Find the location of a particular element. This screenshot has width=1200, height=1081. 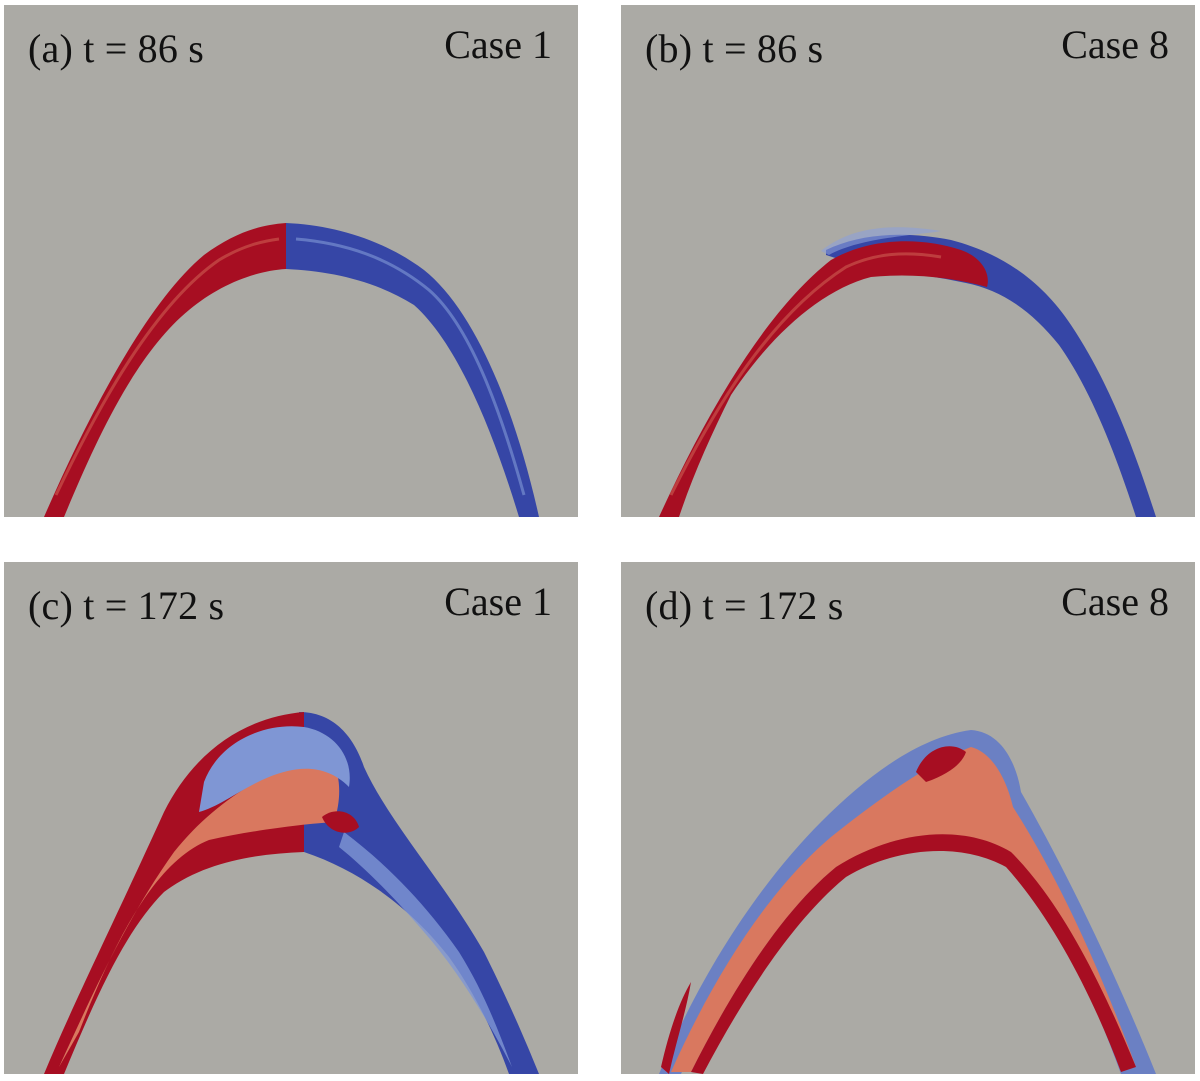

panel-b-loop-plot is located at coordinates (907, 372).